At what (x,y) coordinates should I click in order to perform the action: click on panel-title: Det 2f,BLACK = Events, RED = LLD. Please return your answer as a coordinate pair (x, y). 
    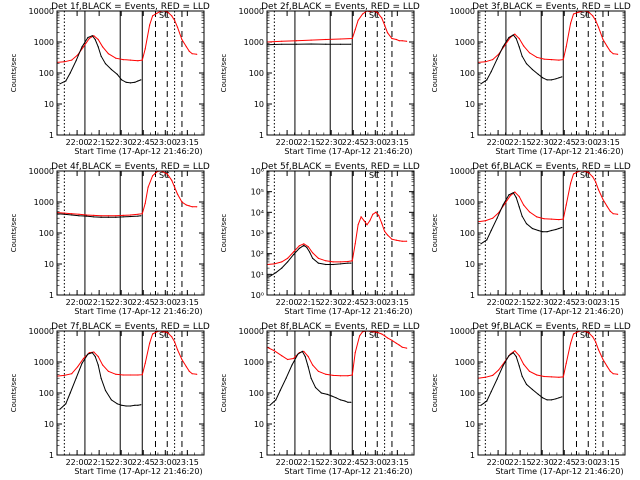
    Looking at the image, I should click on (340, 7).